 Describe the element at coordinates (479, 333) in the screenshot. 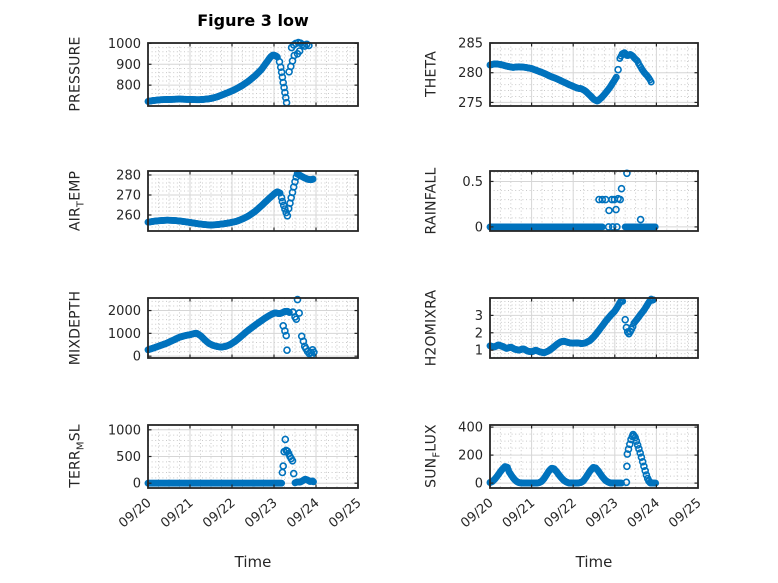

I see `ytick-label: 2` at that location.